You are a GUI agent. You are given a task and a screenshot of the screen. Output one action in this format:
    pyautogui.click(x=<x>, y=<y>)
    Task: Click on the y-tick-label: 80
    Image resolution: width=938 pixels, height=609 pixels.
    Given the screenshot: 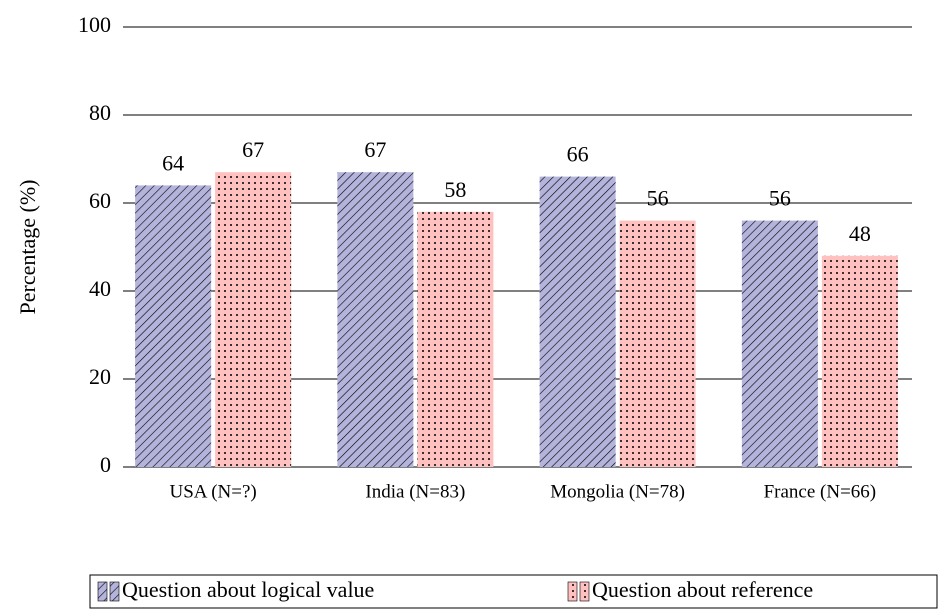 What is the action you would take?
    pyautogui.click(x=100, y=112)
    